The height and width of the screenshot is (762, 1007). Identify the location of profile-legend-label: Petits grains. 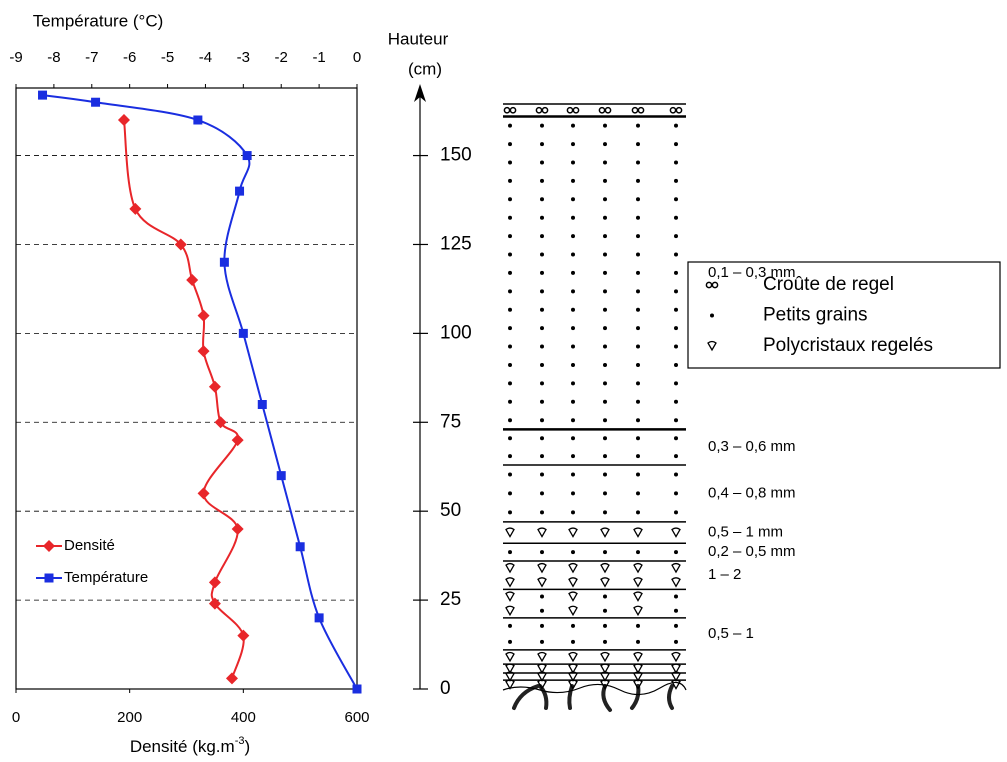
(815, 315).